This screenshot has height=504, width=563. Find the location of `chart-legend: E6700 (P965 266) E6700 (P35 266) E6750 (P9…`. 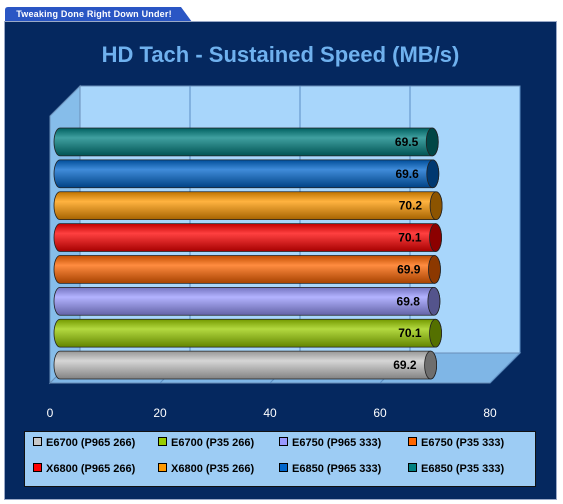

chart-legend: E6700 (P965 266) E6700 (P35 266) E6750 (P9… is located at coordinates (280, 459).